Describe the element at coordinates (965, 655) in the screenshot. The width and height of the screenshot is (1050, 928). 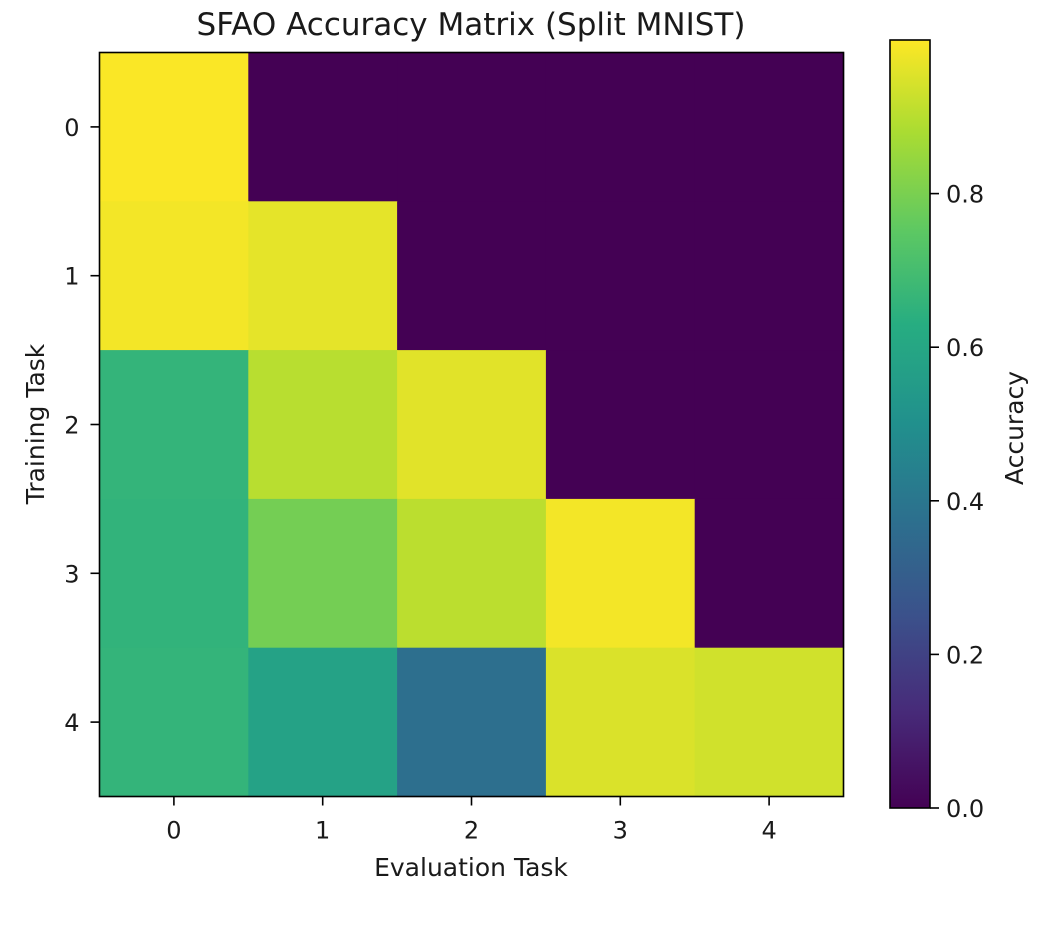
I see `colorbar-tick-label: 0.2` at that location.